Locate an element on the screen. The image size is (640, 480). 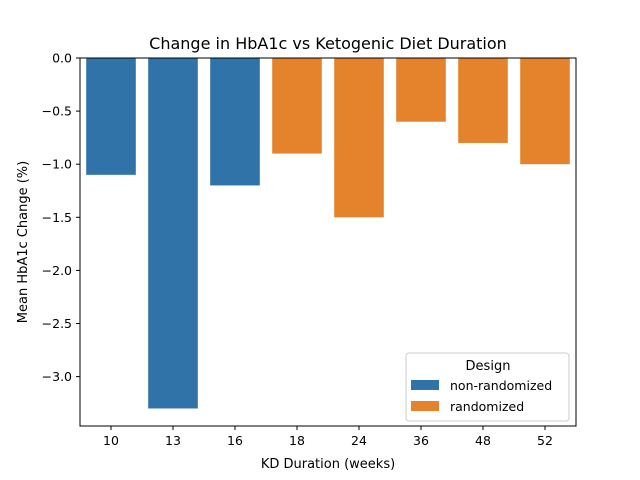
y-tick-label: −2.0 is located at coordinates (57, 270).